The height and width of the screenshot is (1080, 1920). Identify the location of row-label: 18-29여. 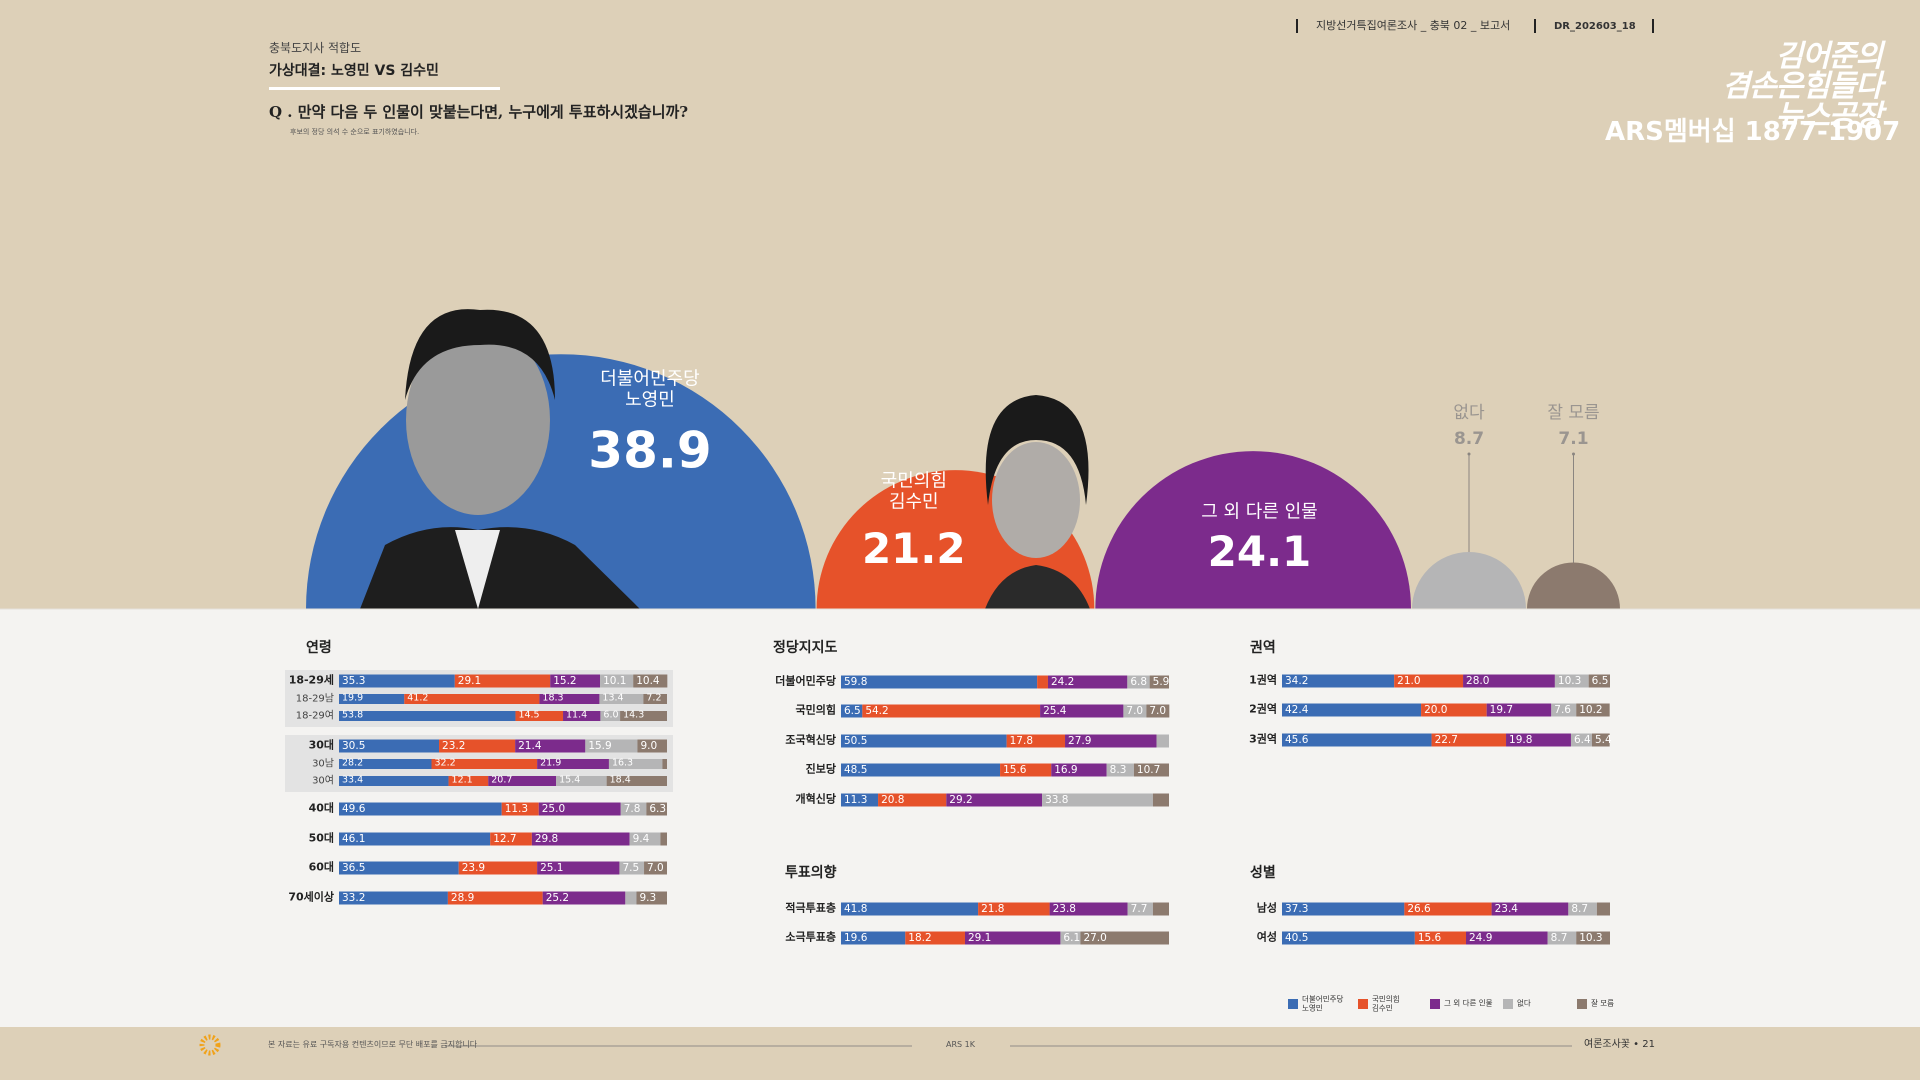
(314, 716).